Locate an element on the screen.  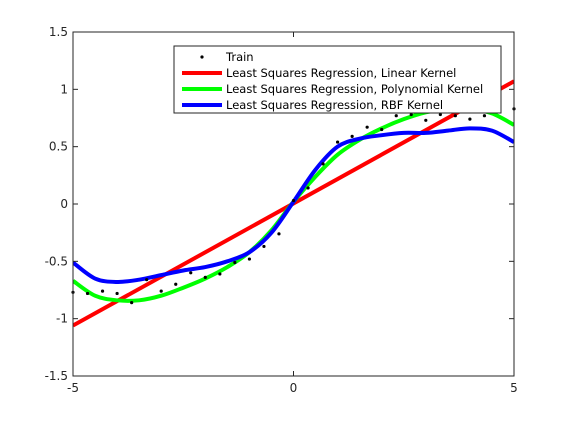
x-tick-label: 0 is located at coordinates (294, 388).